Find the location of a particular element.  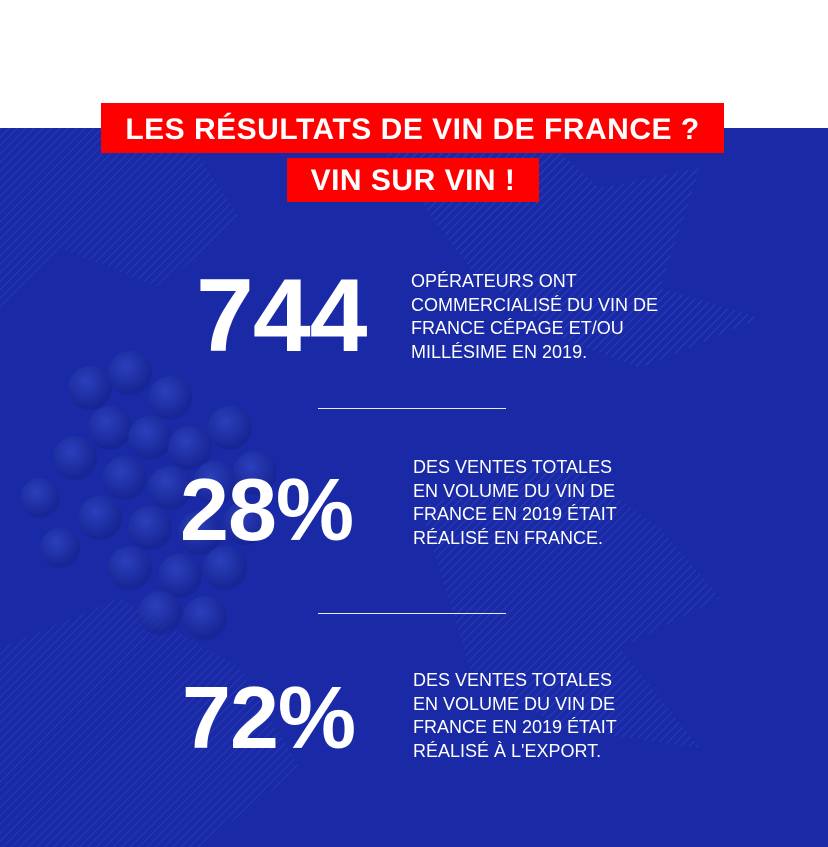

page-title: LES RÉSULTATS DE VIN DE FRANCE ? is located at coordinates (412, 128).